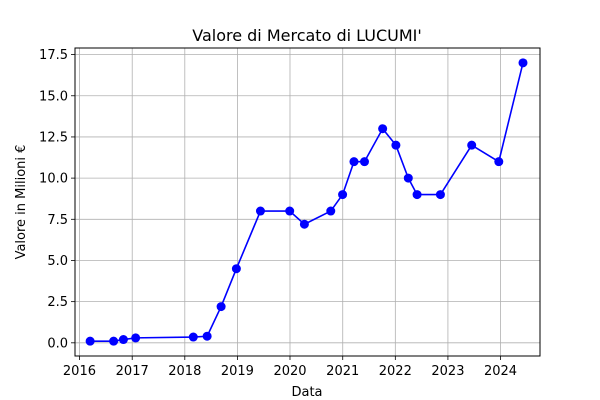 The width and height of the screenshot is (600, 400). Describe the element at coordinates (53, 137) in the screenshot. I see `y-tick-label: 12.5` at that location.